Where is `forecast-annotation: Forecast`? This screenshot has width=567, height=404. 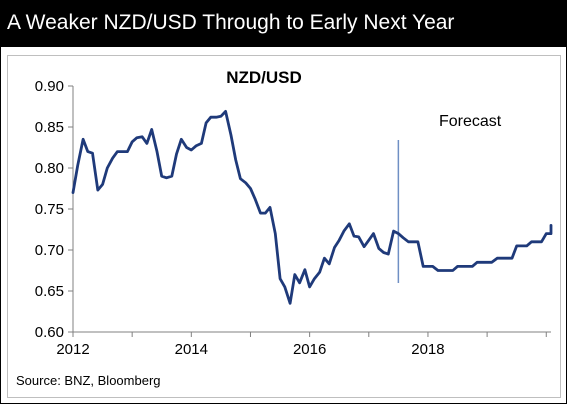 forecast-annotation: Forecast is located at coordinates (470, 121).